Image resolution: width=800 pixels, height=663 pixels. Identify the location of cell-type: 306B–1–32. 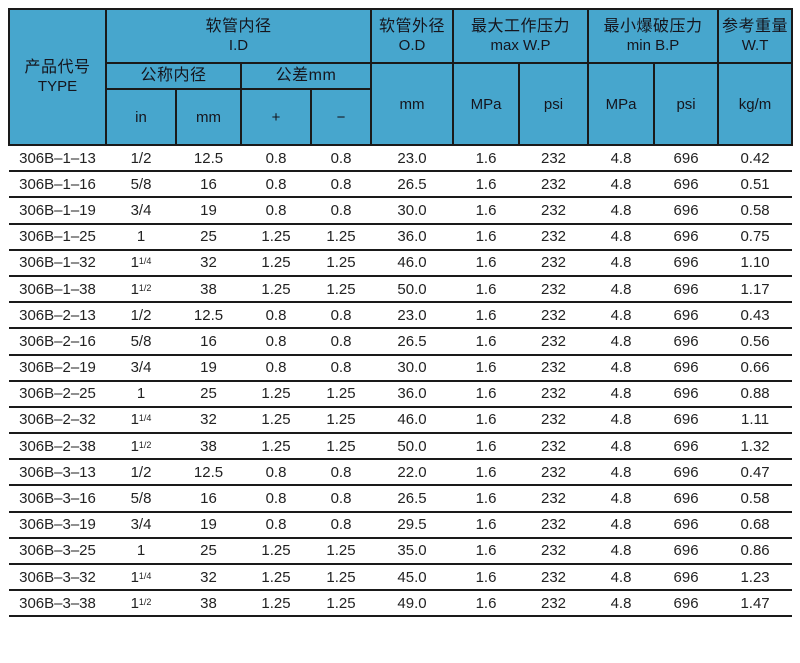
(57, 263).